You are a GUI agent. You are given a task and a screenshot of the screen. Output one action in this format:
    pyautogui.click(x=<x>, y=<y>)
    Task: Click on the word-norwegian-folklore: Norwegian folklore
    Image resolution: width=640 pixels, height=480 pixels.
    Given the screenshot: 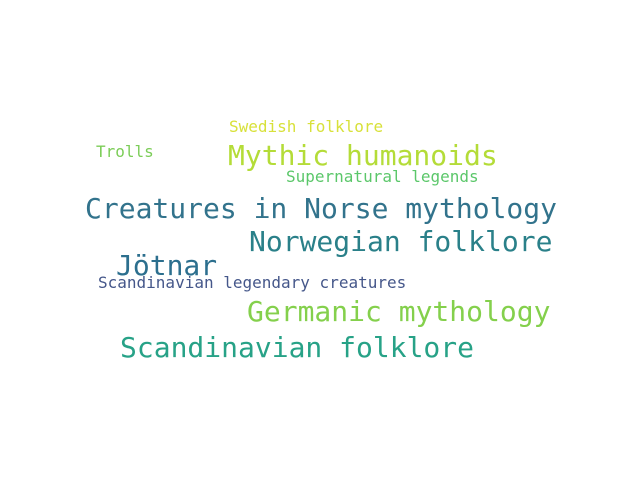 What is the action you would take?
    pyautogui.click(x=401, y=241)
    